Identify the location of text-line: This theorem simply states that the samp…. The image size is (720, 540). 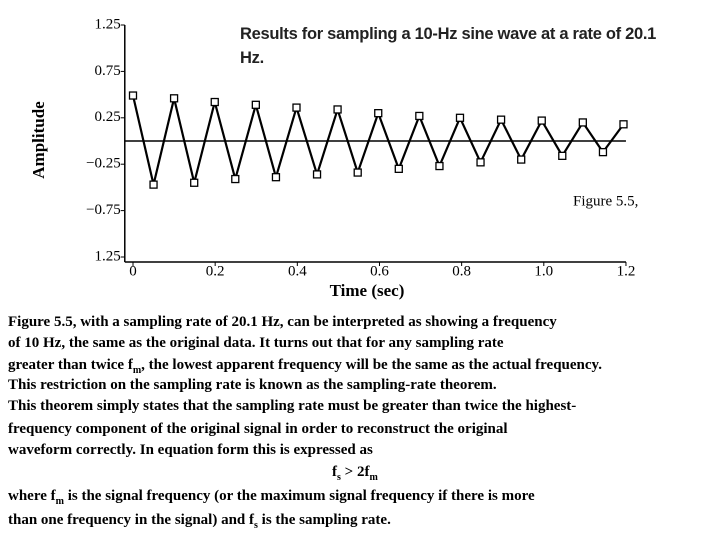
(292, 406).